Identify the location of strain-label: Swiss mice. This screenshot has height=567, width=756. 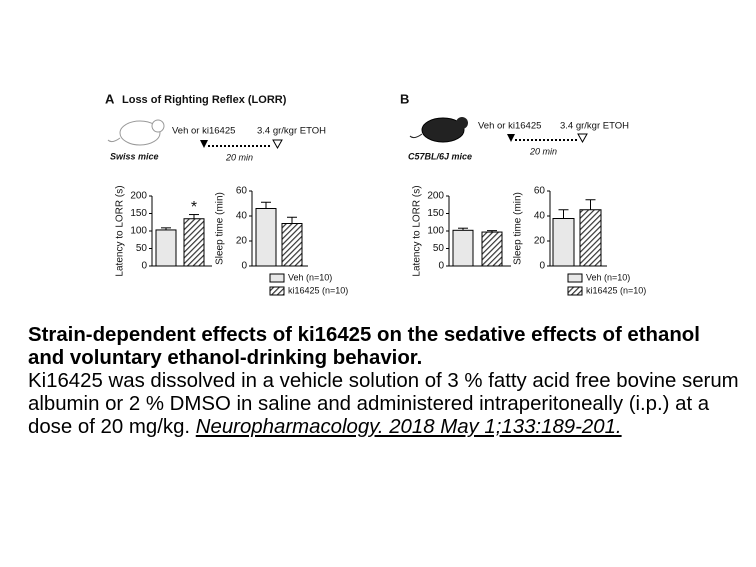
(134, 156).